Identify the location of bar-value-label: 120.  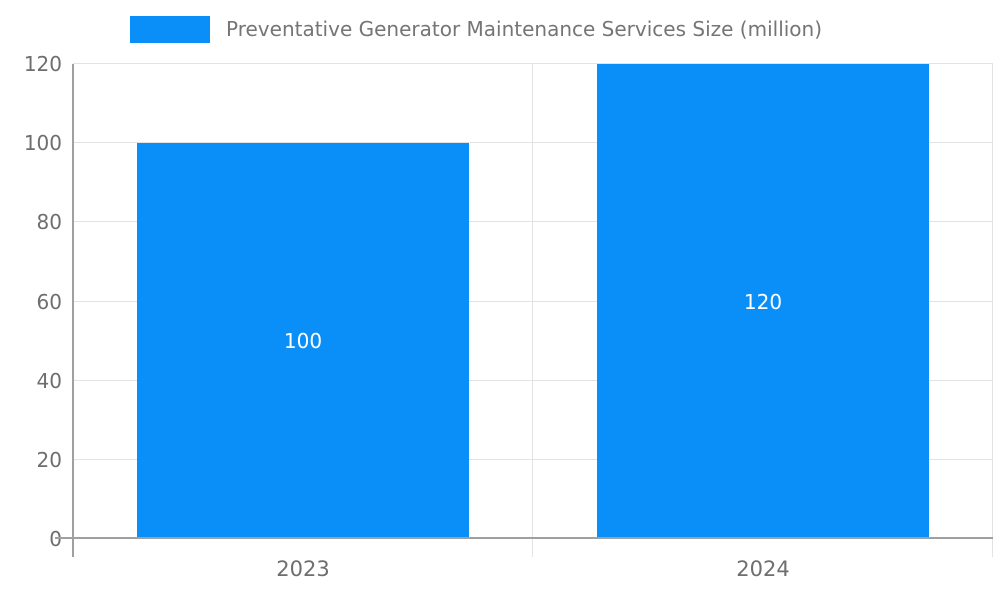
(763, 301).